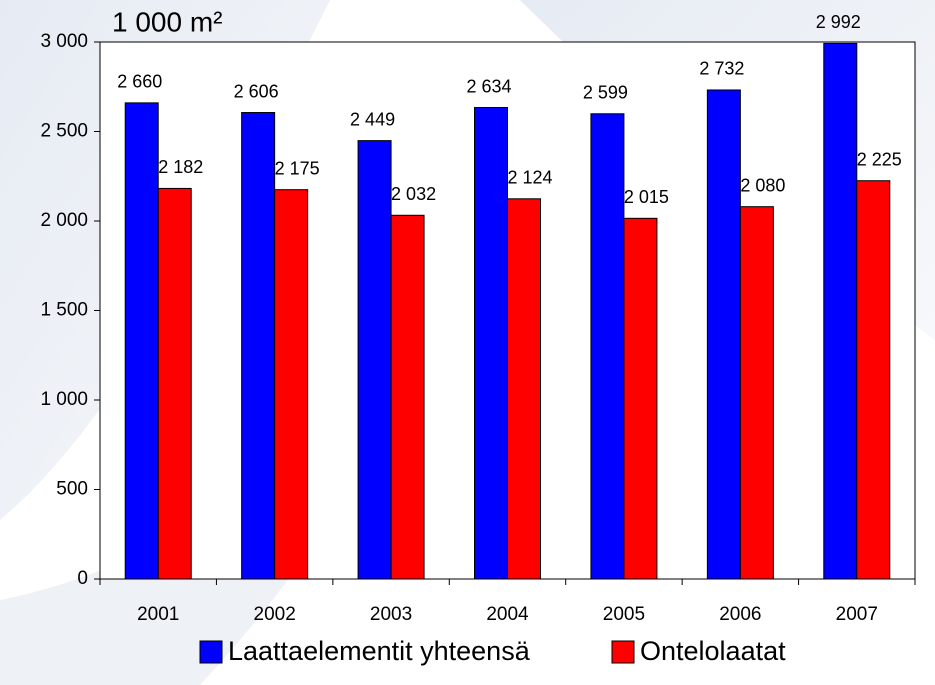 The image size is (935, 685). Describe the element at coordinates (838, 22) in the screenshot. I see `value-label: 2 992` at that location.